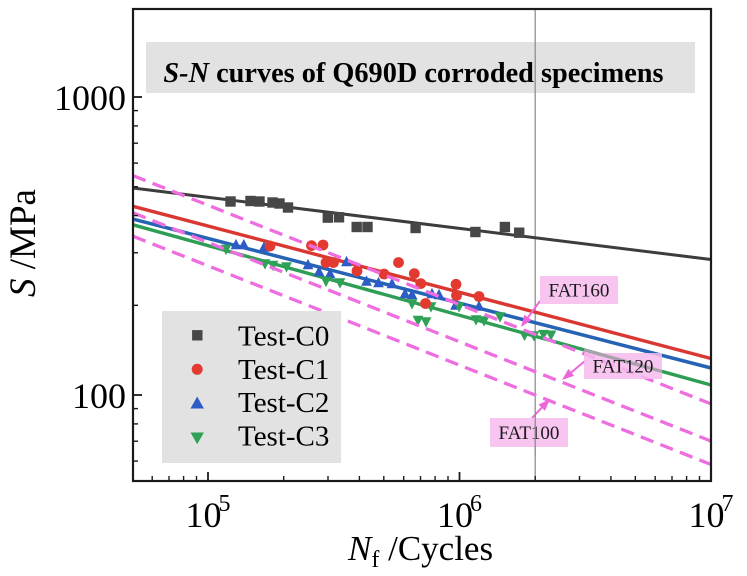 The width and height of the screenshot is (747, 576). Describe the element at coordinates (99, 396) in the screenshot. I see `svg-text: 100` at that location.